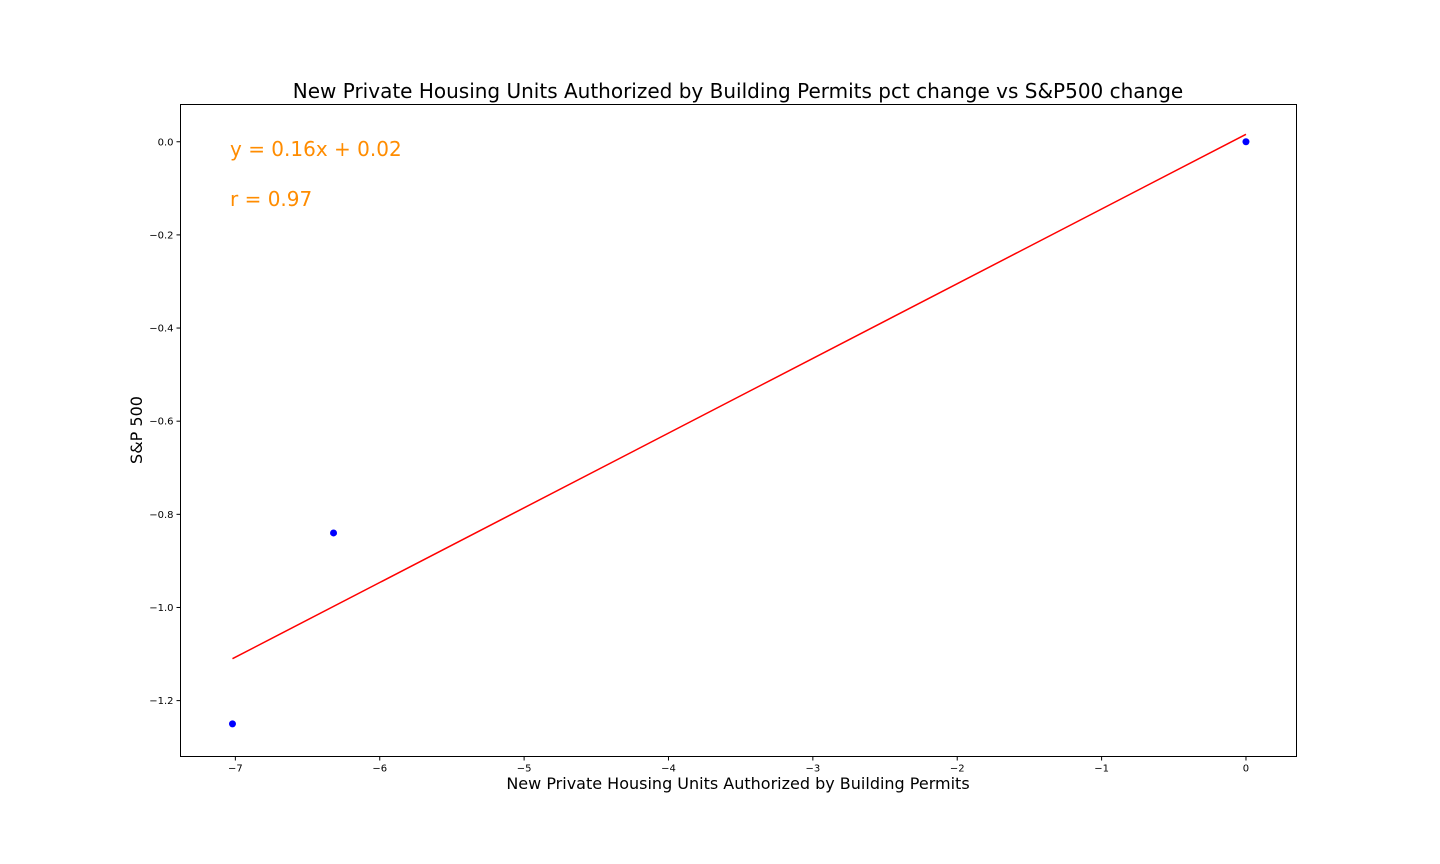 The height and width of the screenshot is (864, 1440). What do you see at coordinates (812, 769) in the screenshot?
I see `x-tick-label: −3` at bounding box center [812, 769].